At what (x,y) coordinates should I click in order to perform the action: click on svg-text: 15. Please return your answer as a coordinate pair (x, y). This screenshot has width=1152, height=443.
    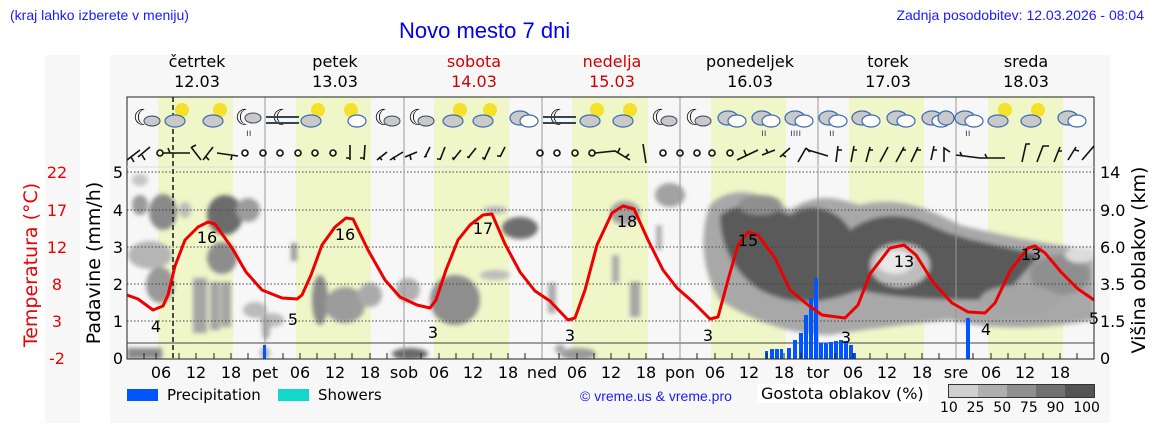
    Looking at the image, I should click on (748, 240).